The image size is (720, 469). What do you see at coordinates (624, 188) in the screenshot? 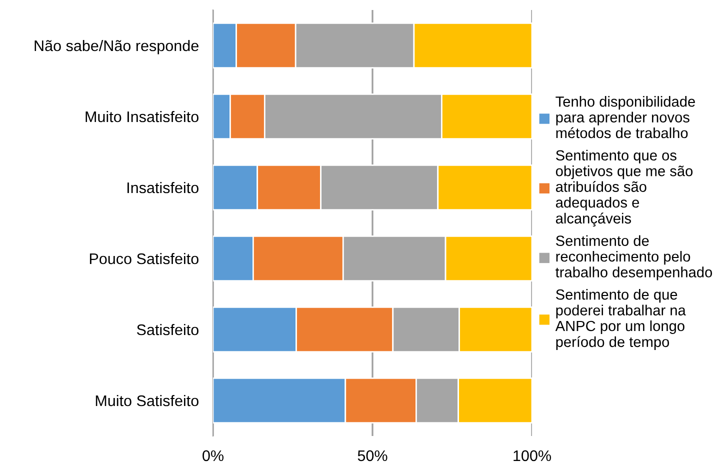
I see `legend-label: Sentimento que os objetivos que me são atribuídos são adequados e alcançáveis` at bounding box center [624, 188].